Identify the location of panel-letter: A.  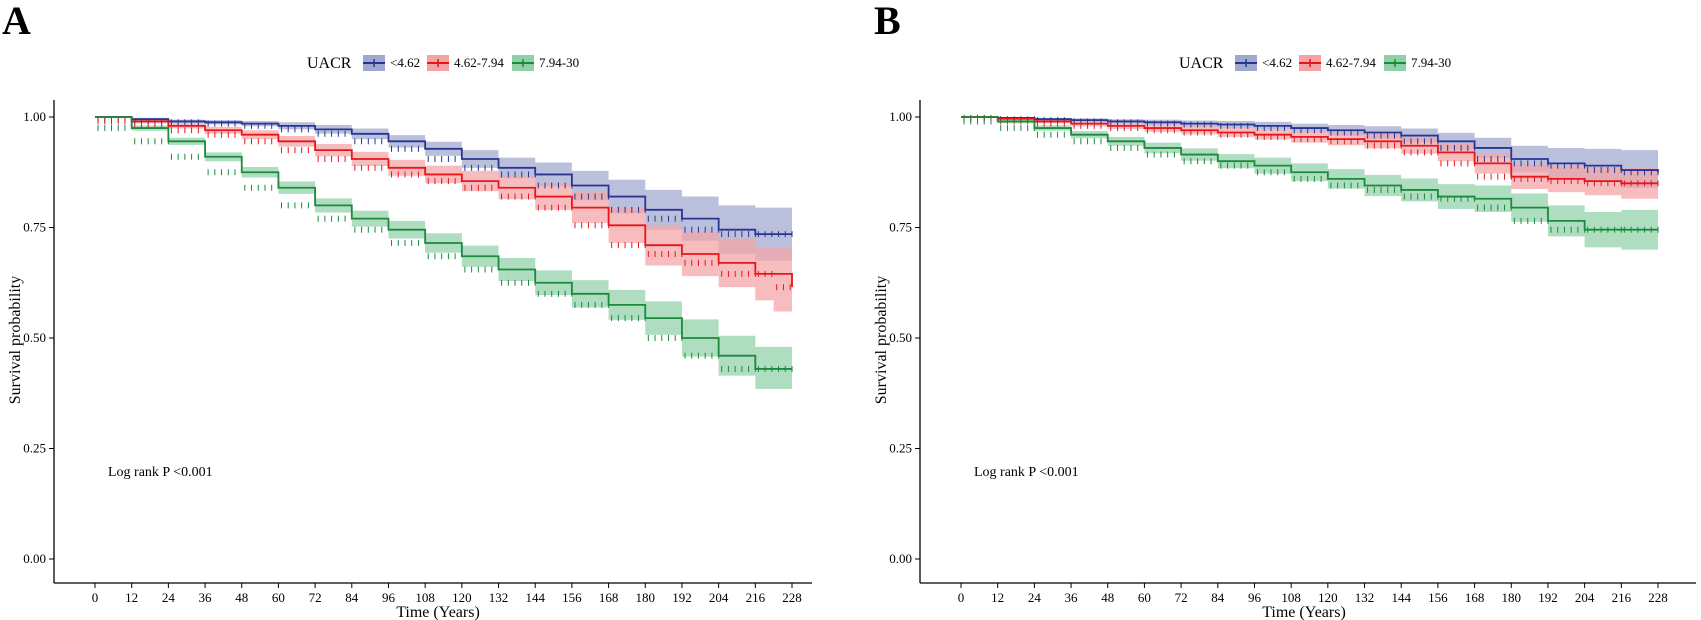
(16, 21).